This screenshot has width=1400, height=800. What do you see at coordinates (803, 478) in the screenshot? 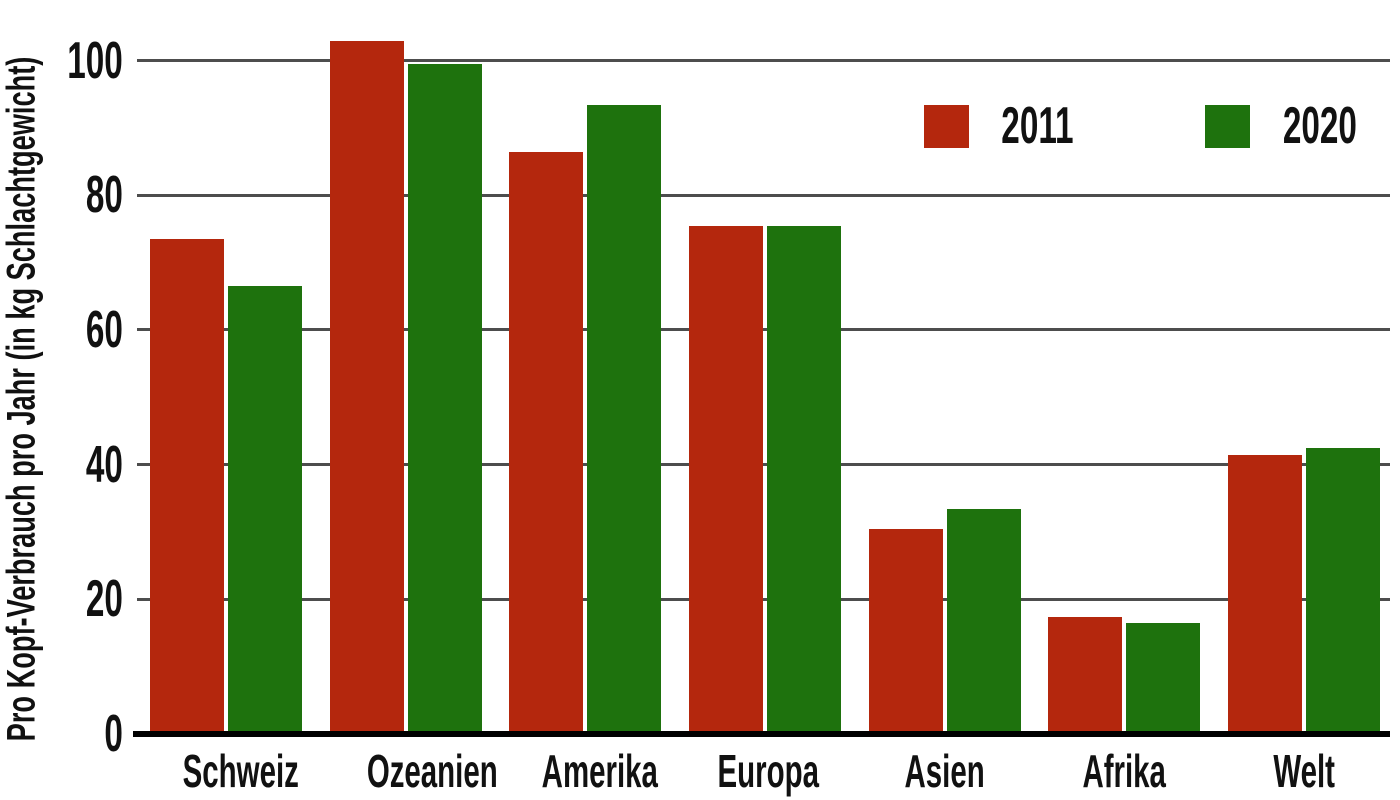
I see `bar-europa-2020` at bounding box center [803, 478].